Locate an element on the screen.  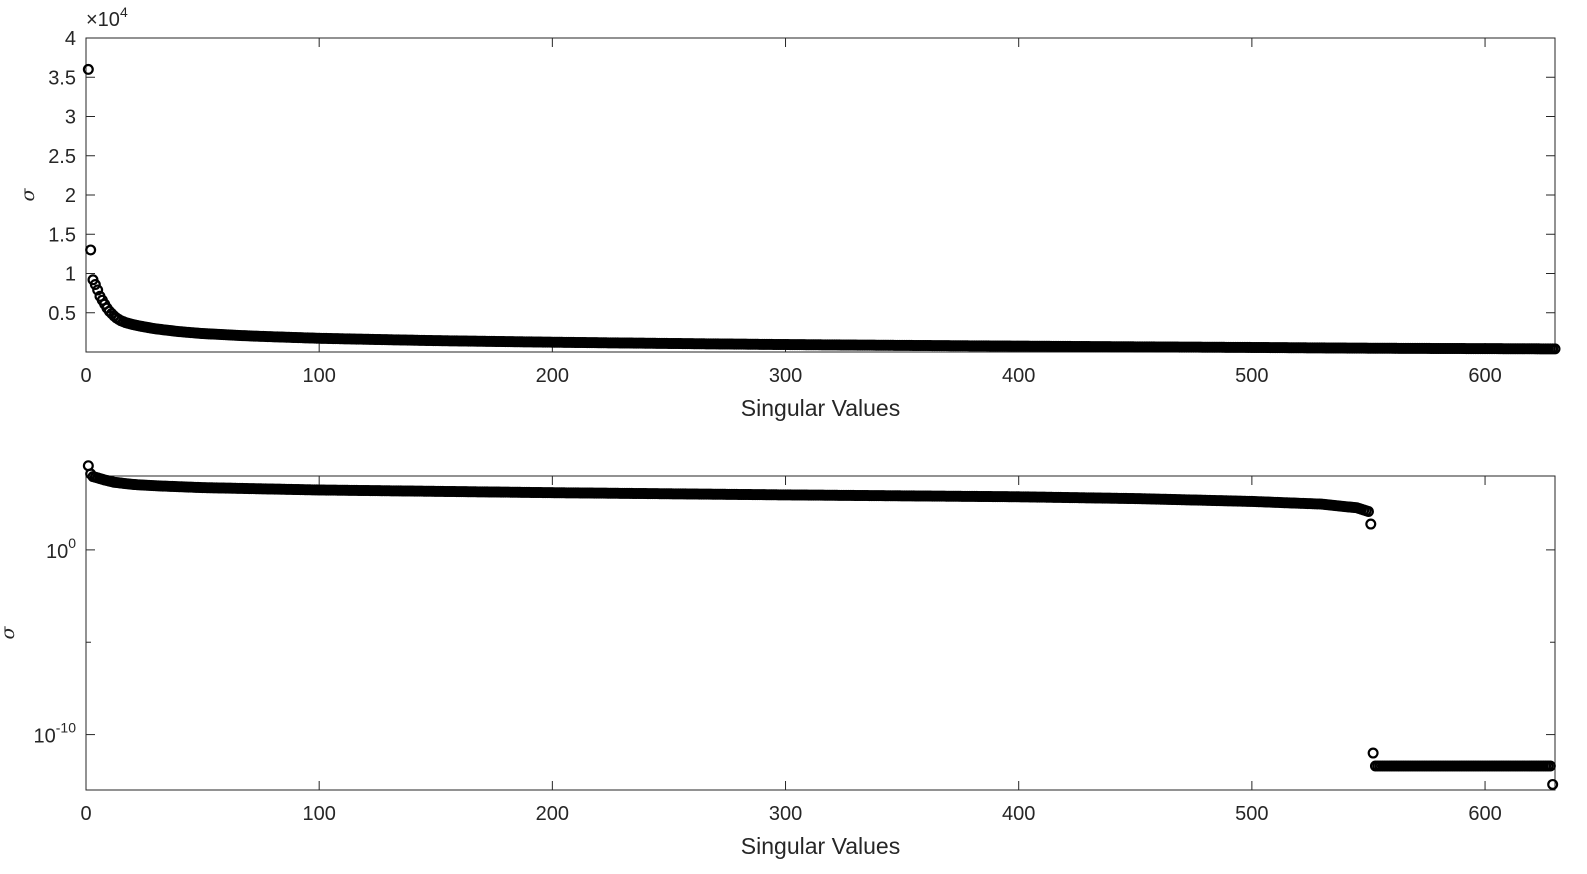
y-tick-label: 2.5 is located at coordinates (62, 157).